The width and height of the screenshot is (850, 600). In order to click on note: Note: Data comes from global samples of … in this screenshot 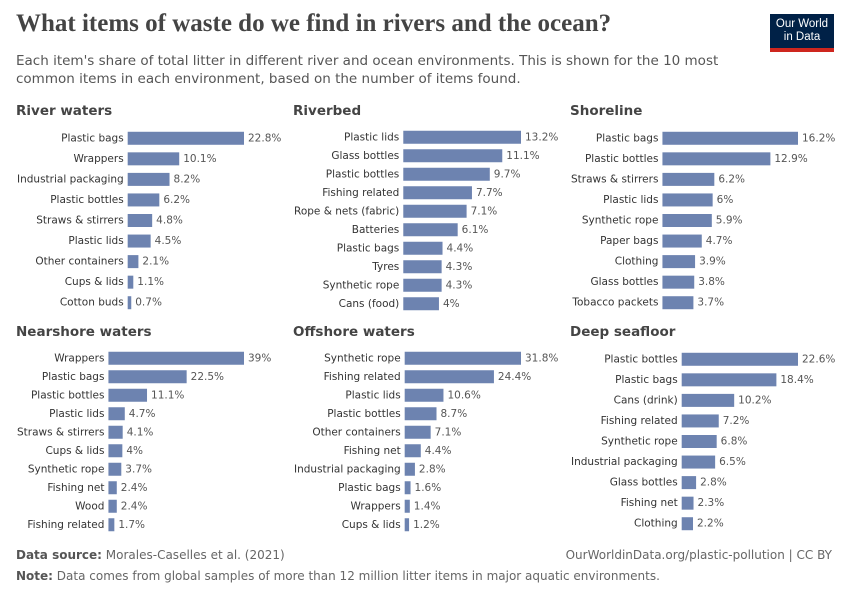, I will do `click(338, 576)`.